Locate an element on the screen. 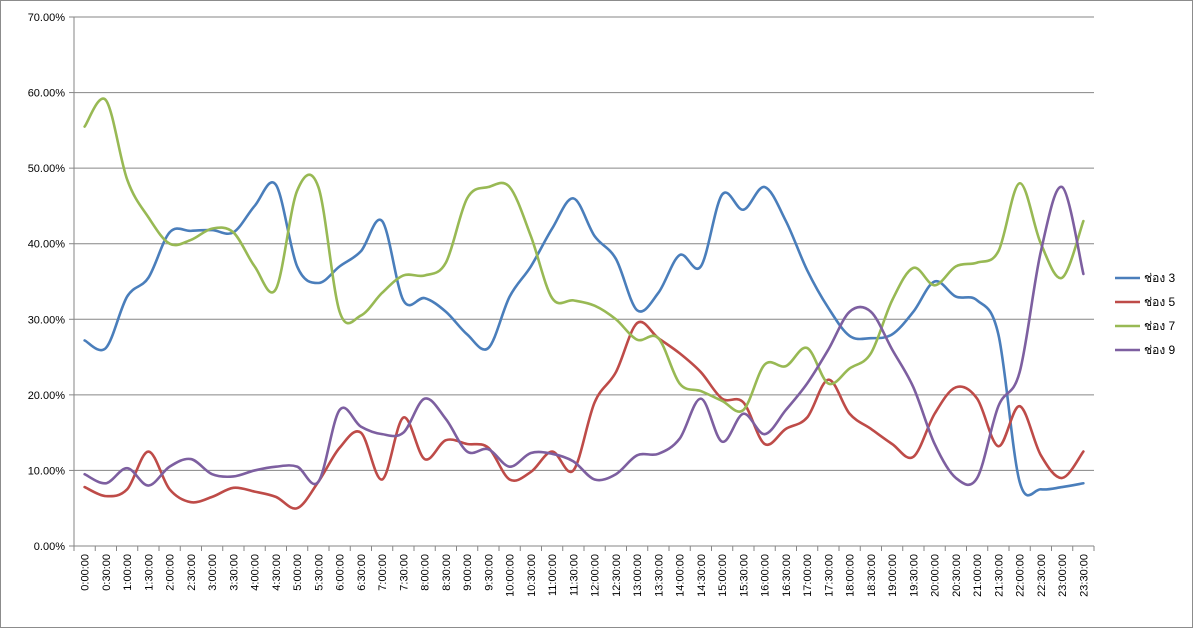 The image size is (1193, 628). x-tick-label-32: 16:00:00 is located at coordinates (766, 575).